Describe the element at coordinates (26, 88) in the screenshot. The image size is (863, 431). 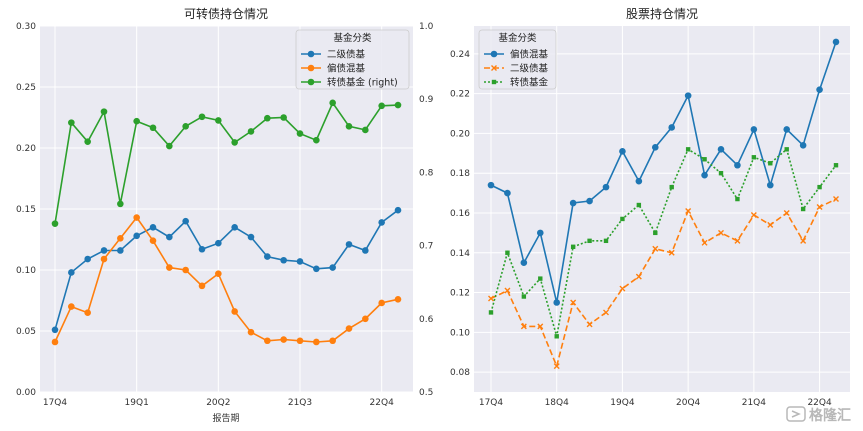
I see `y-tick-label: 0.25` at that location.